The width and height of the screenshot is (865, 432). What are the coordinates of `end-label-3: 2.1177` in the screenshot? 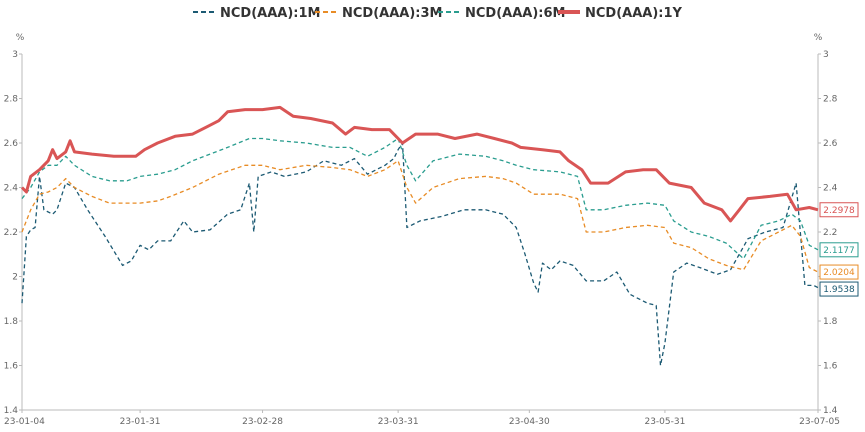 It's located at (839, 250).